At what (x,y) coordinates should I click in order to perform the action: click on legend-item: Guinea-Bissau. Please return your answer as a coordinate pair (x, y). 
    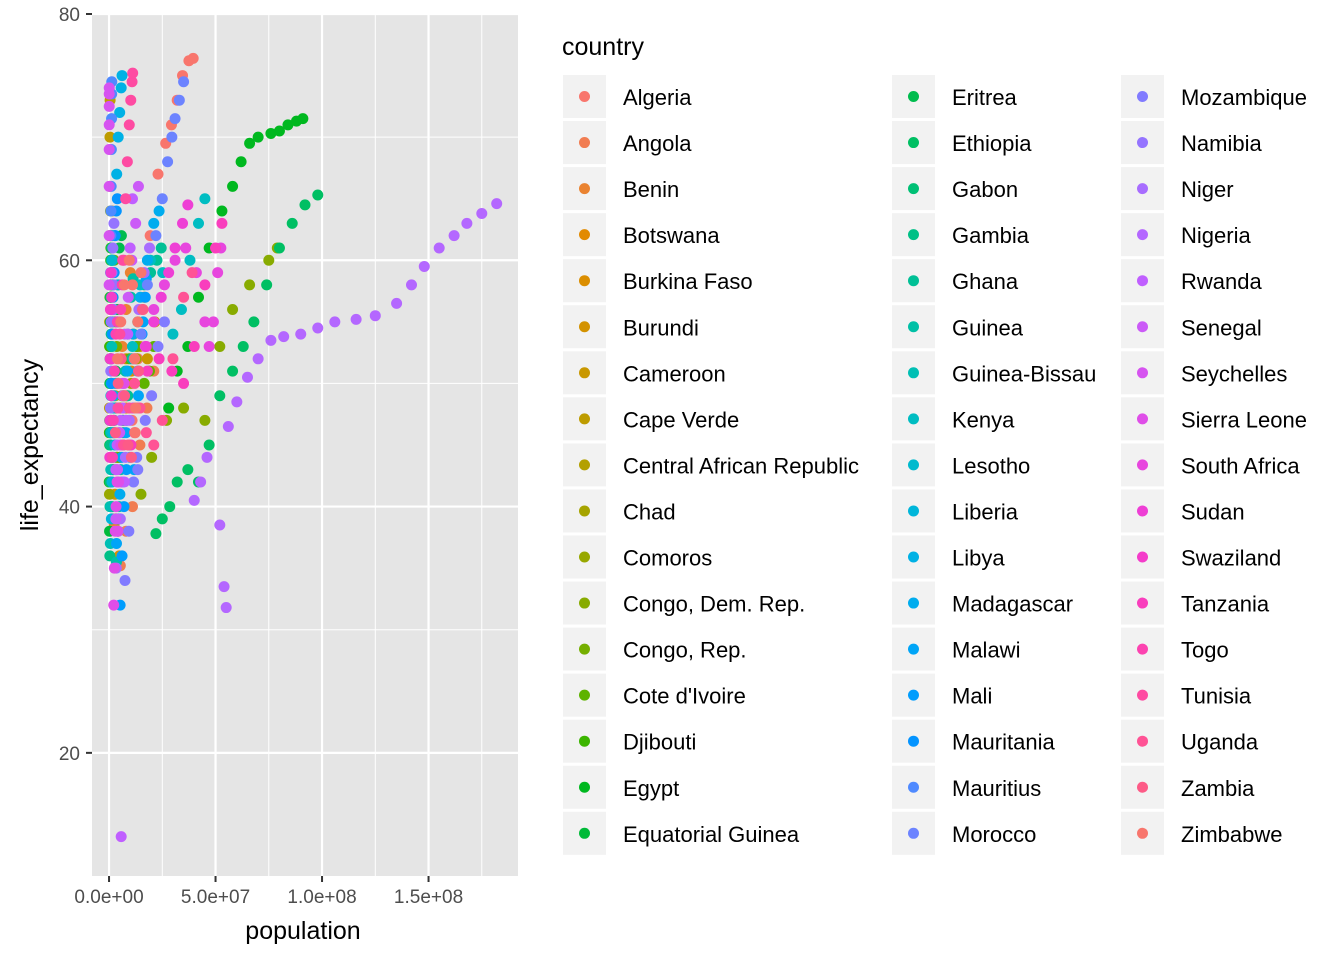
    Looking at the image, I should click on (994, 373).